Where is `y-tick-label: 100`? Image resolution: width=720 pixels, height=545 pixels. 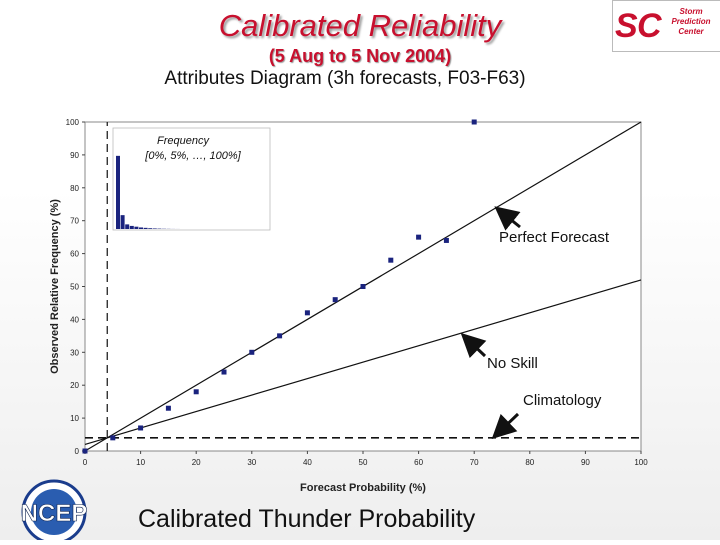
y-tick-label: 100 is located at coordinates (73, 122).